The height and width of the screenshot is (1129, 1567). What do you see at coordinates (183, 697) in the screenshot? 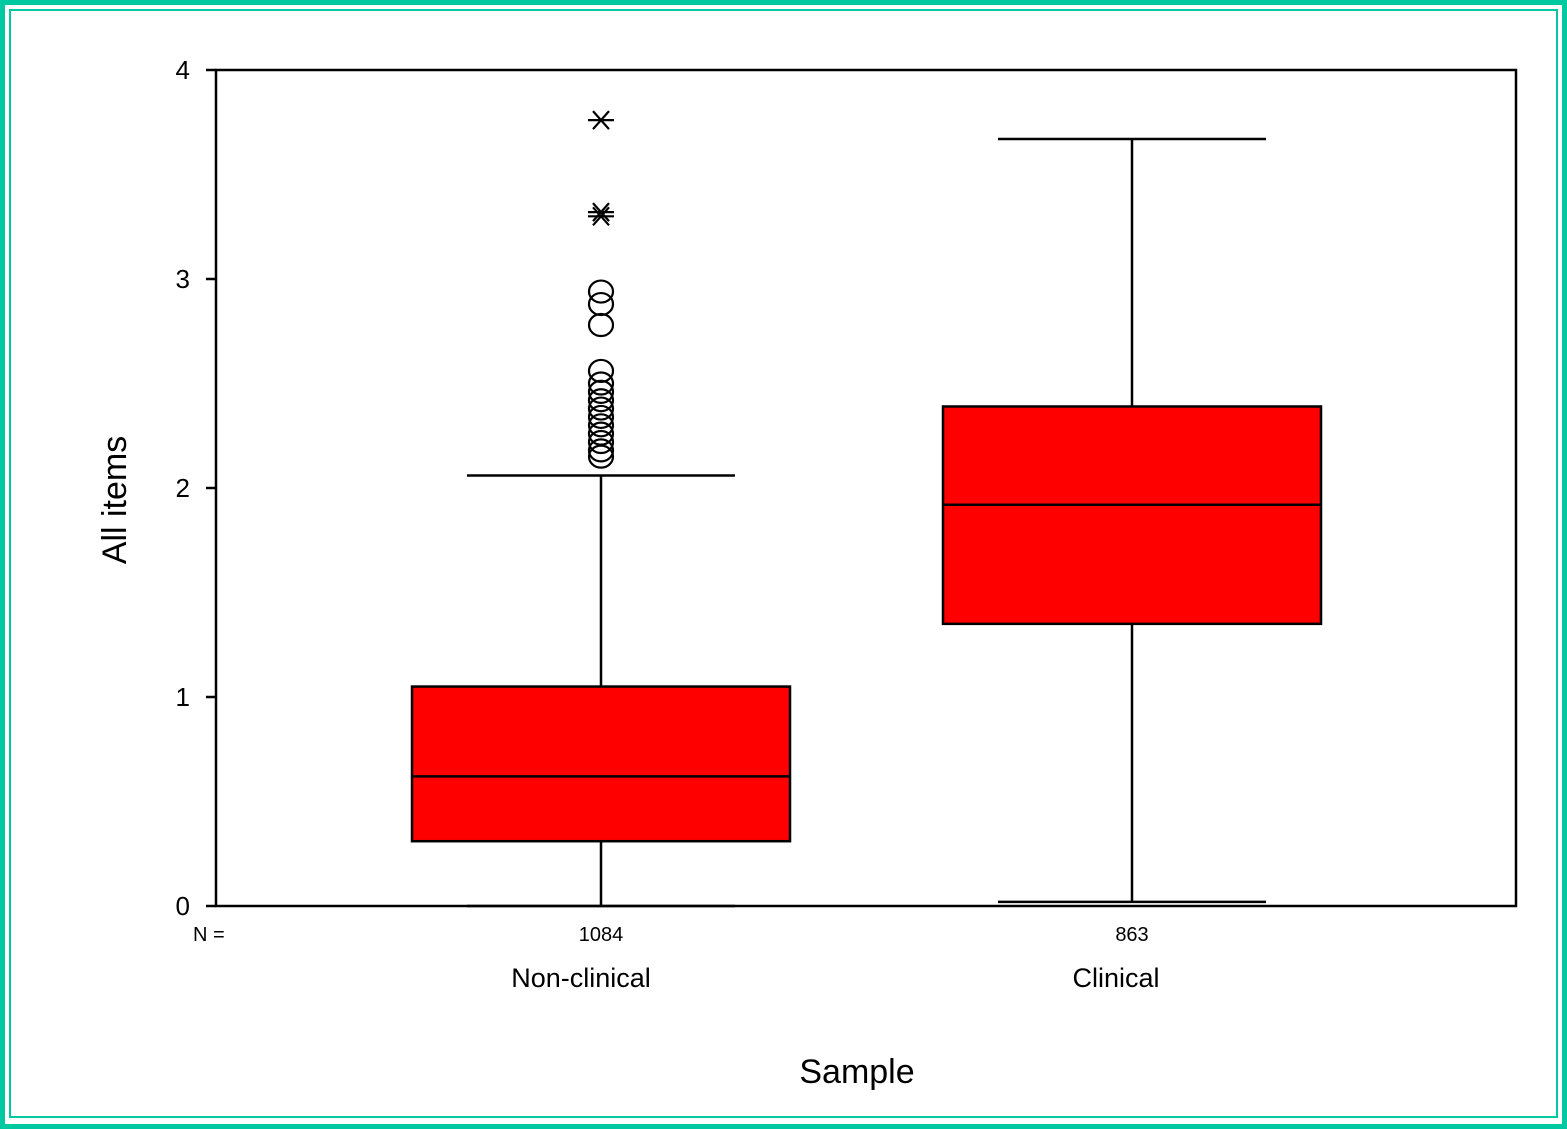
I see `y-tick-label-1: 1` at bounding box center [183, 697].